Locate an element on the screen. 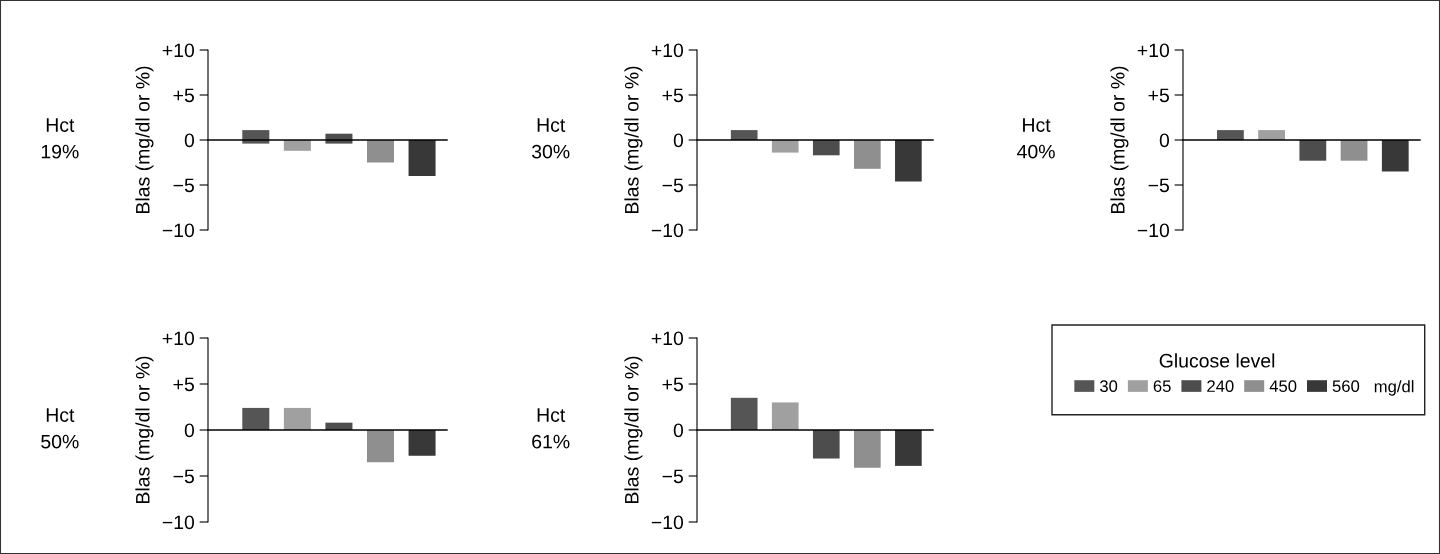  legend-label: 30 is located at coordinates (1108, 386).